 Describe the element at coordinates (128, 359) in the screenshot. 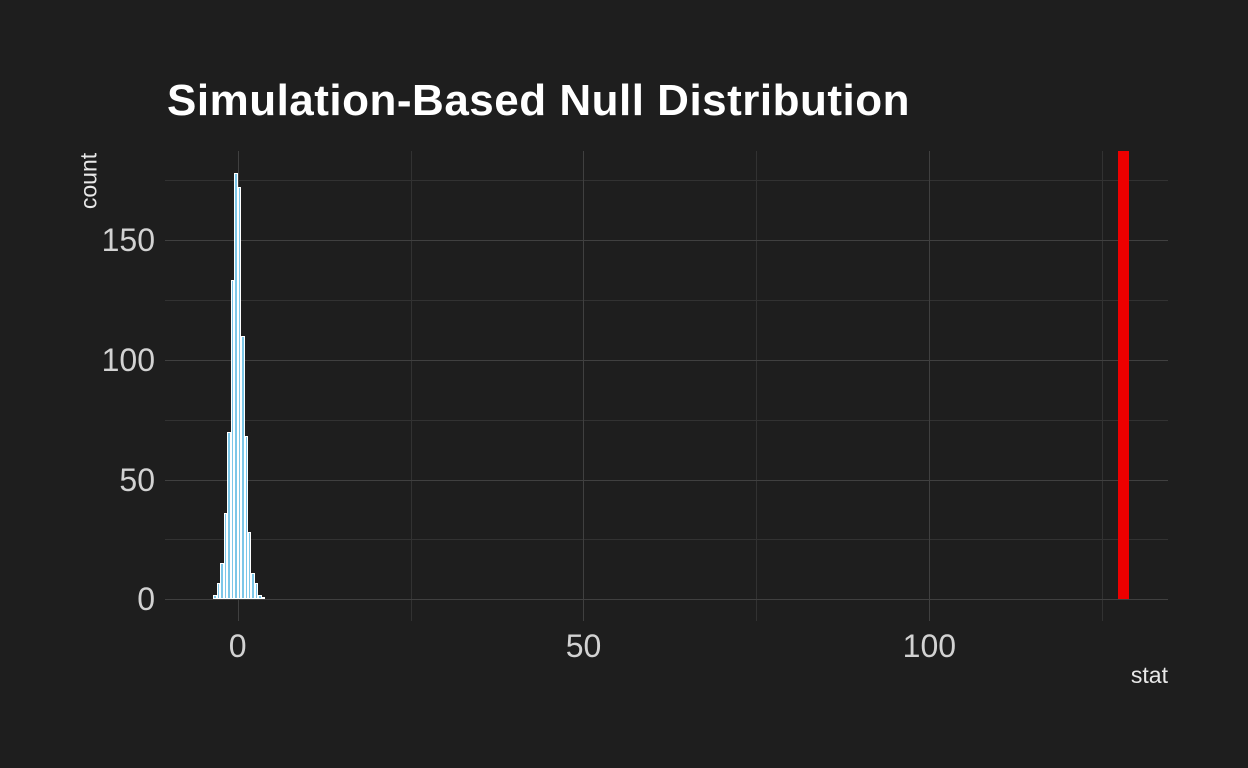

I see `y-tick-label: 100` at that location.